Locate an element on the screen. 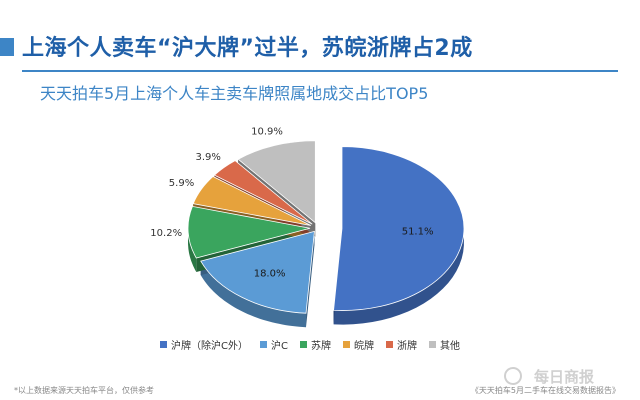 The width and height of the screenshot is (640, 400). data-label: 51.1% is located at coordinates (418, 231).